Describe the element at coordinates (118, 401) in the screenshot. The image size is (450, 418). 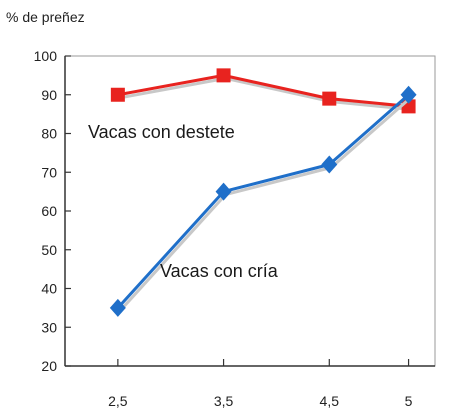
I see `x-tick-label: 2,5` at that location.